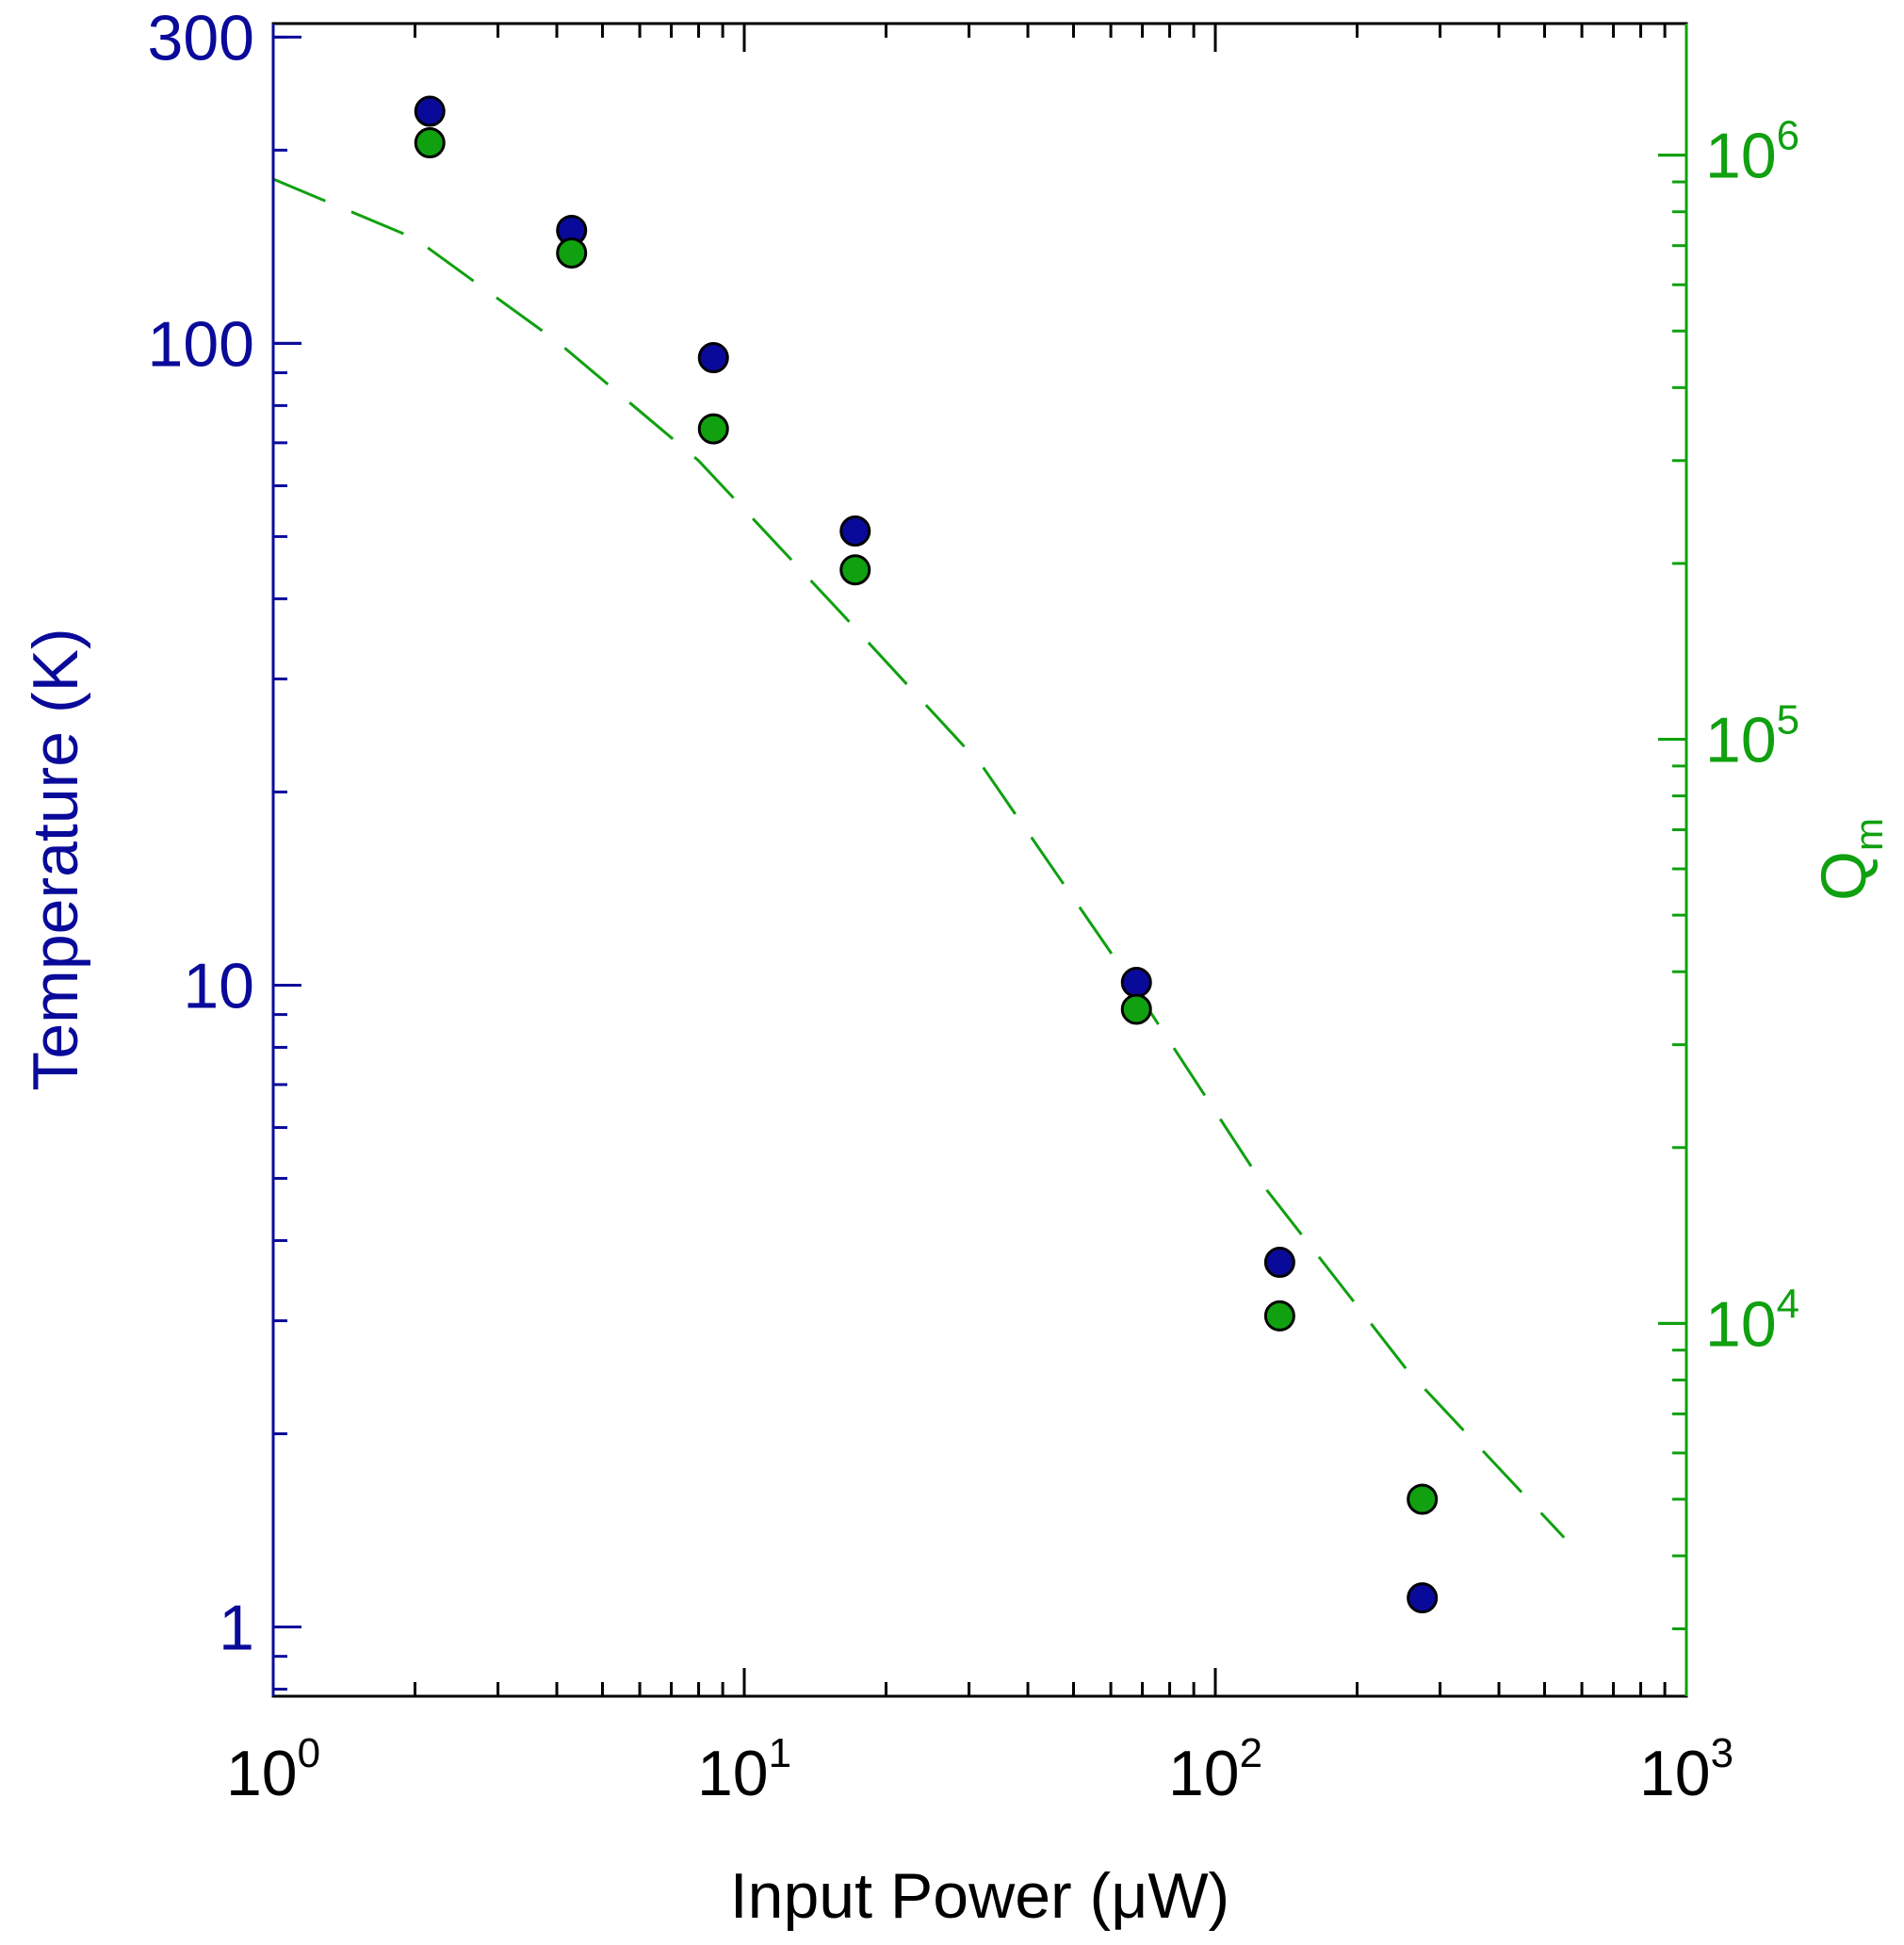 This screenshot has height=1945, width=1904. I want to click on y2-tick-label-exponent: 6, so click(1788, 136).